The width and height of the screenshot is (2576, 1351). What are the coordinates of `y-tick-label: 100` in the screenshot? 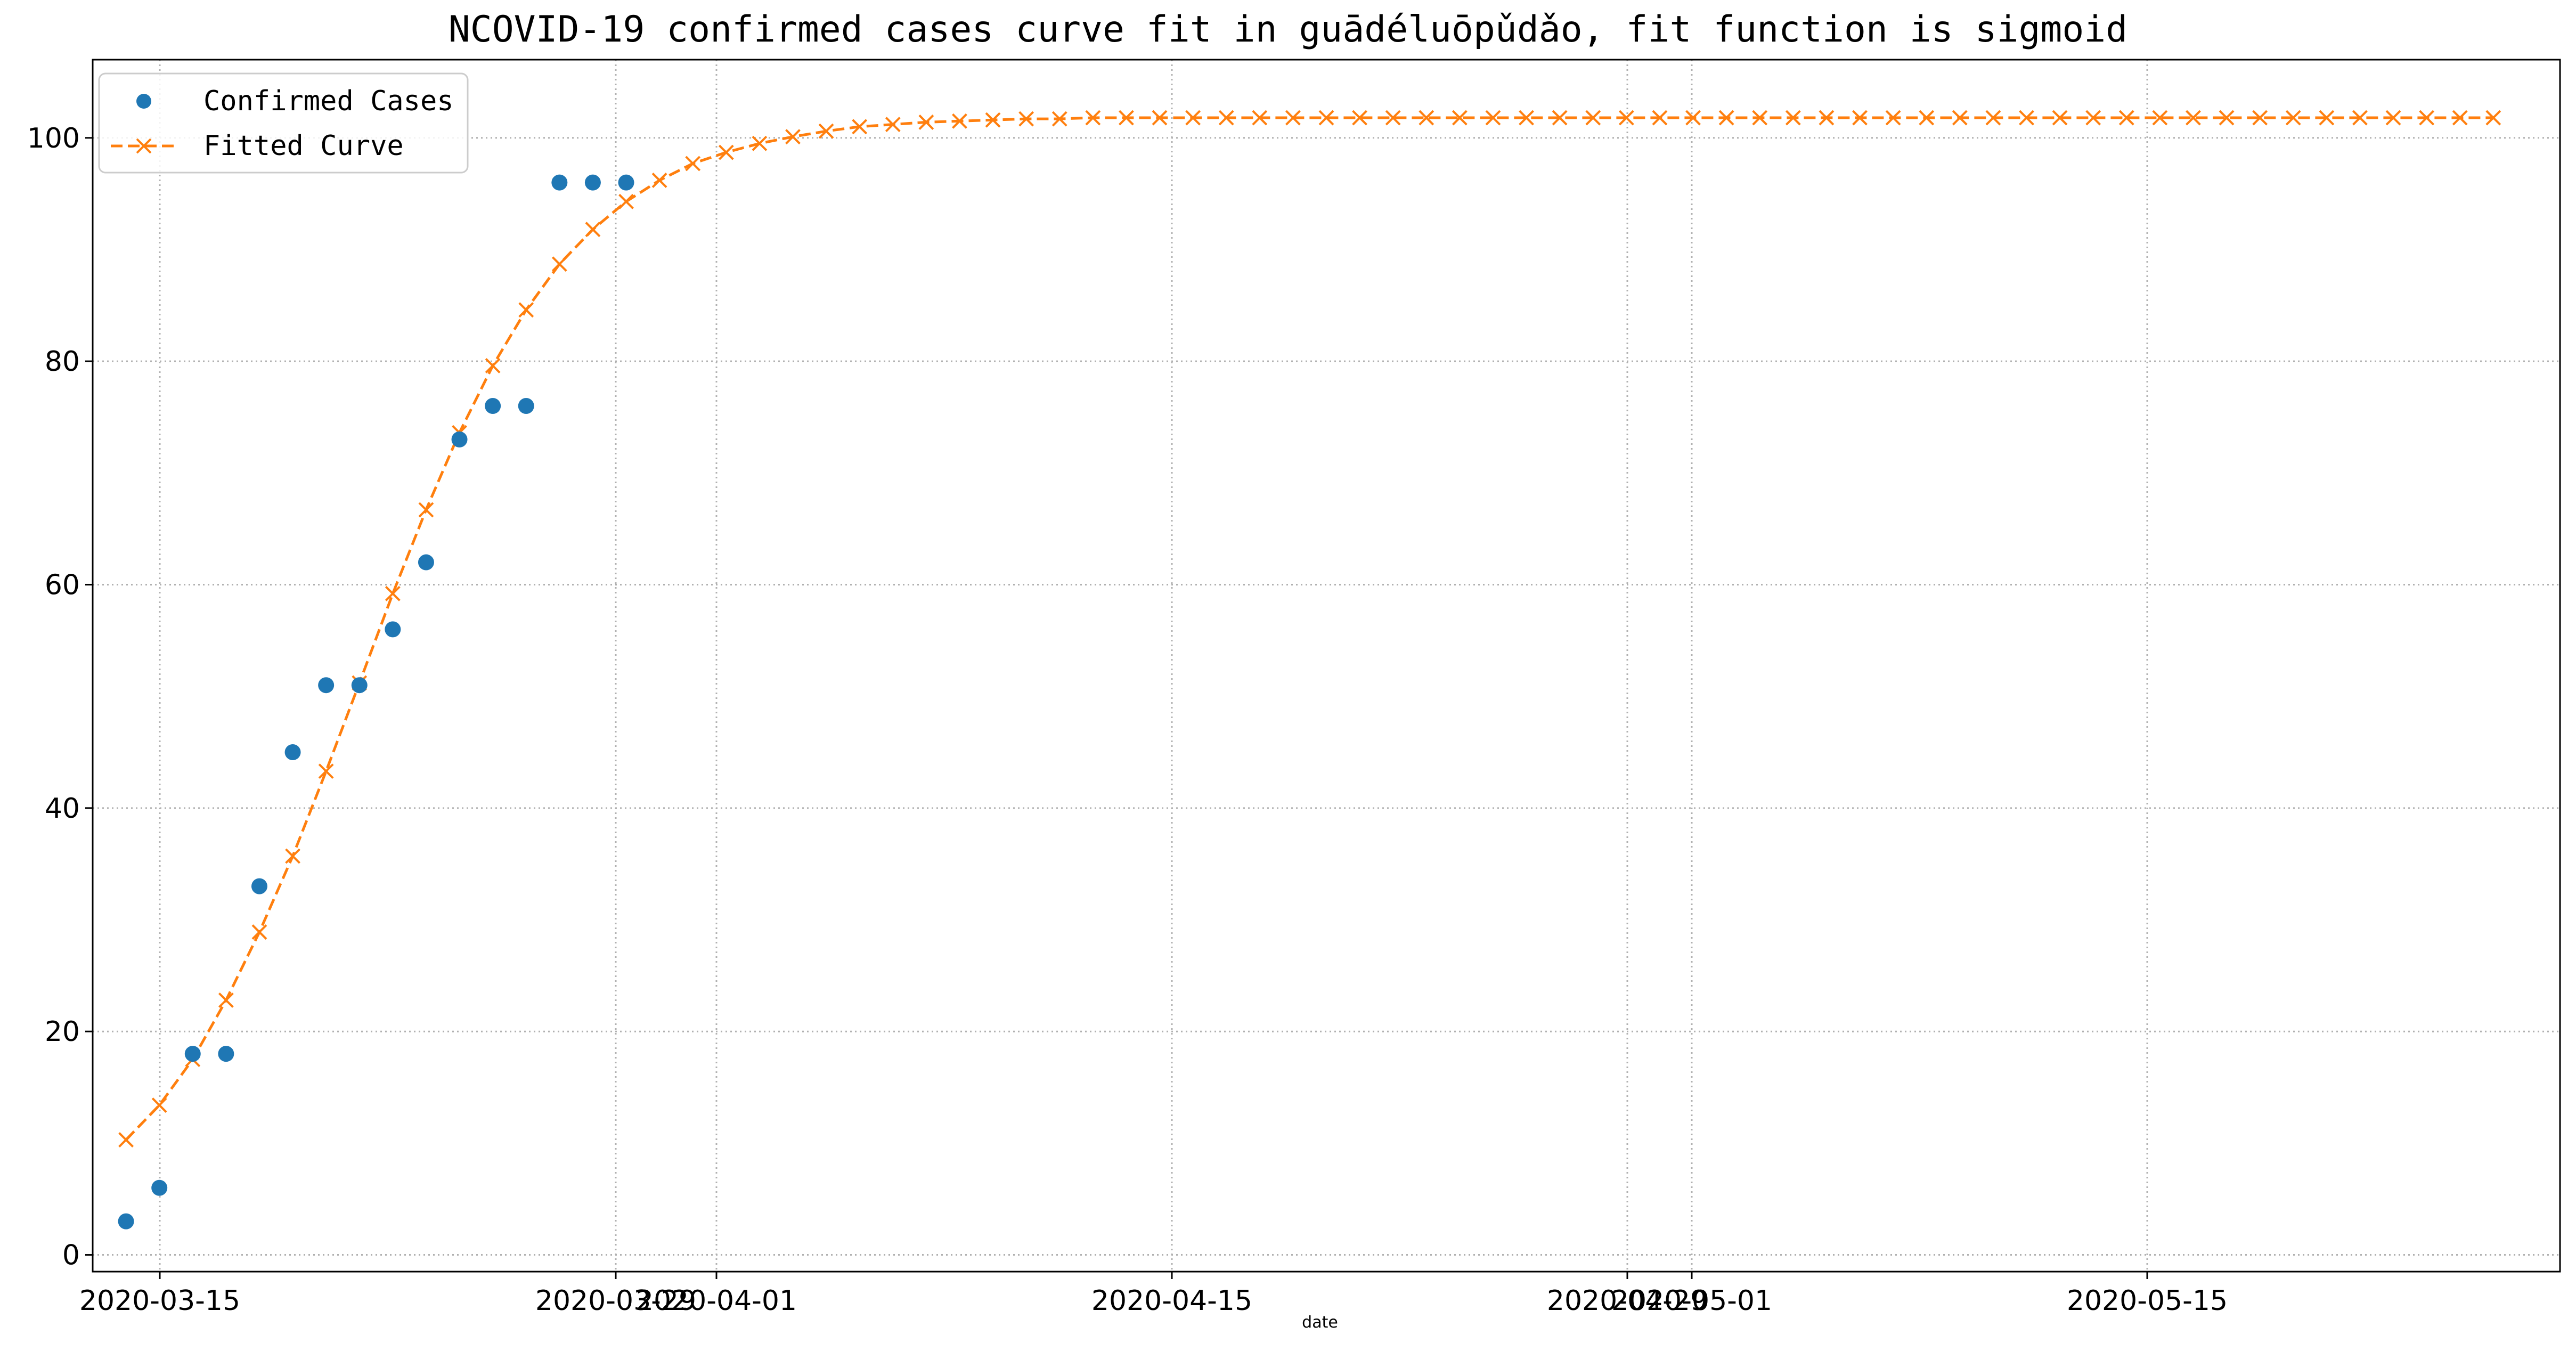 It's located at (54, 139).